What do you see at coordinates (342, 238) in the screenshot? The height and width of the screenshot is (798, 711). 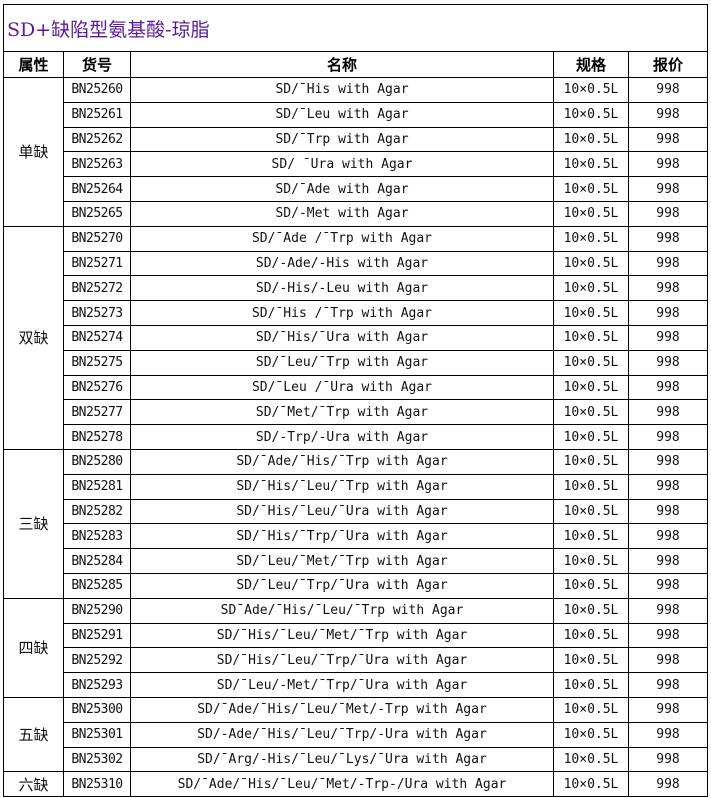 I see `name-cell: SD/ˉAde /ˉTrp with Agar` at bounding box center [342, 238].